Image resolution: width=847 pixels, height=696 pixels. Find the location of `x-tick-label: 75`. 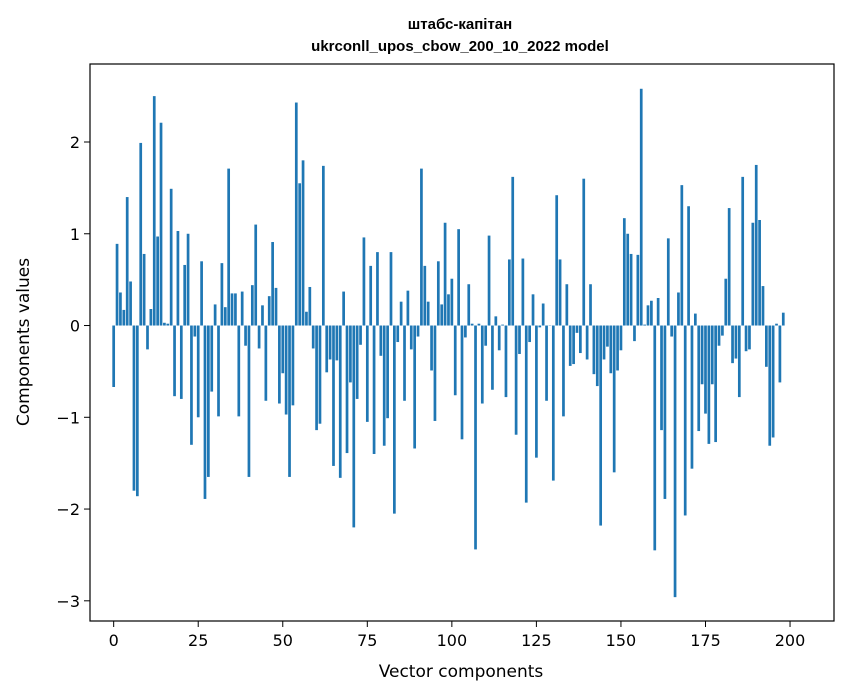

x-tick-label: 75 is located at coordinates (367, 640).